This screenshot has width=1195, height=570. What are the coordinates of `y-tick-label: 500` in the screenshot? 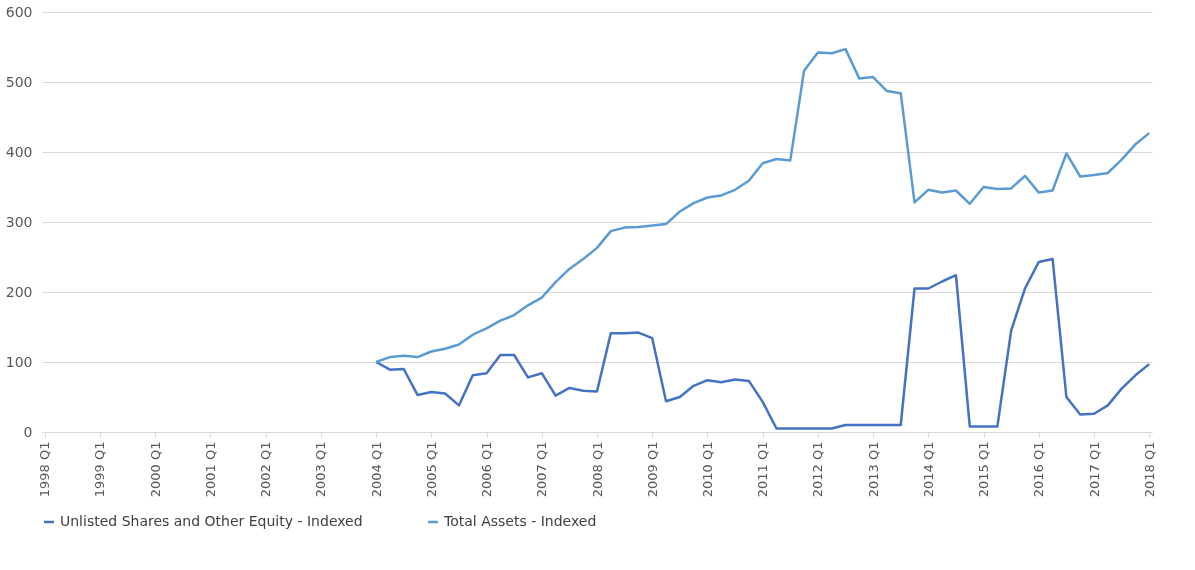 It's located at (19, 81).